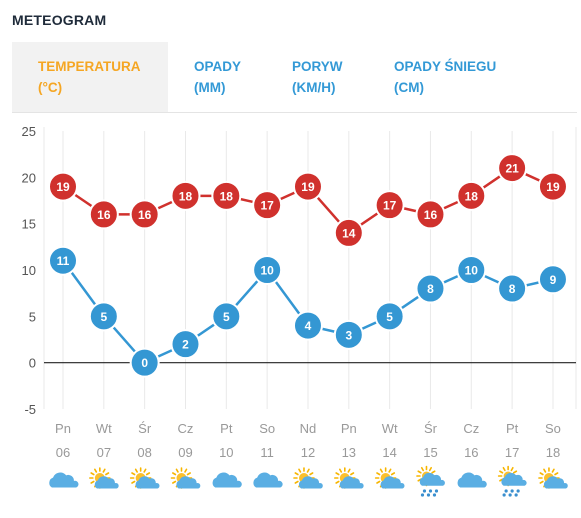 The height and width of the screenshot is (518, 581). I want to click on y-tick-label: 15, so click(29, 224).